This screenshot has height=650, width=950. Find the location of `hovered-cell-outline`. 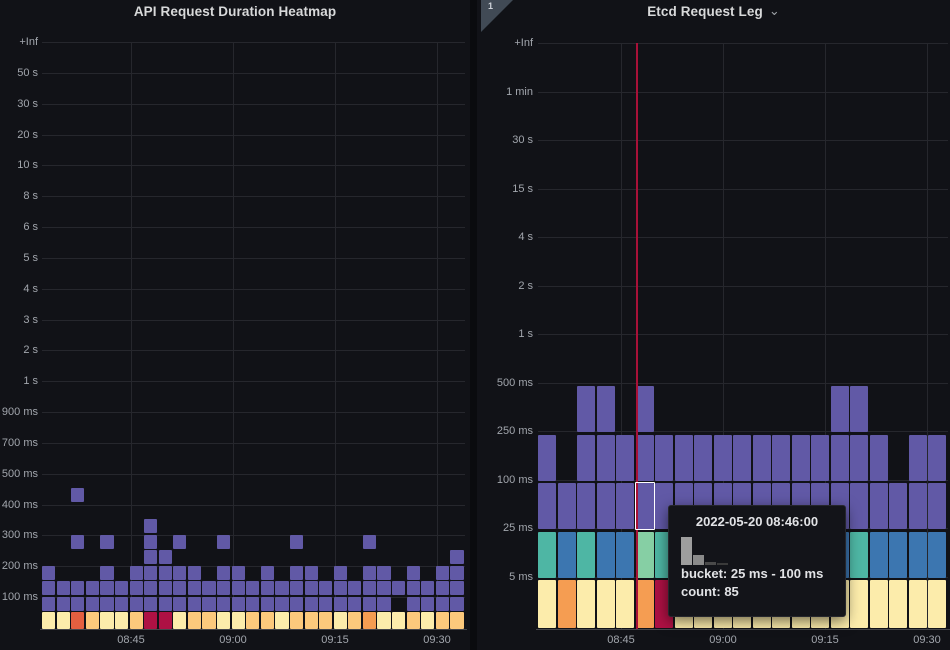

hovered-cell-outline is located at coordinates (644, 506).